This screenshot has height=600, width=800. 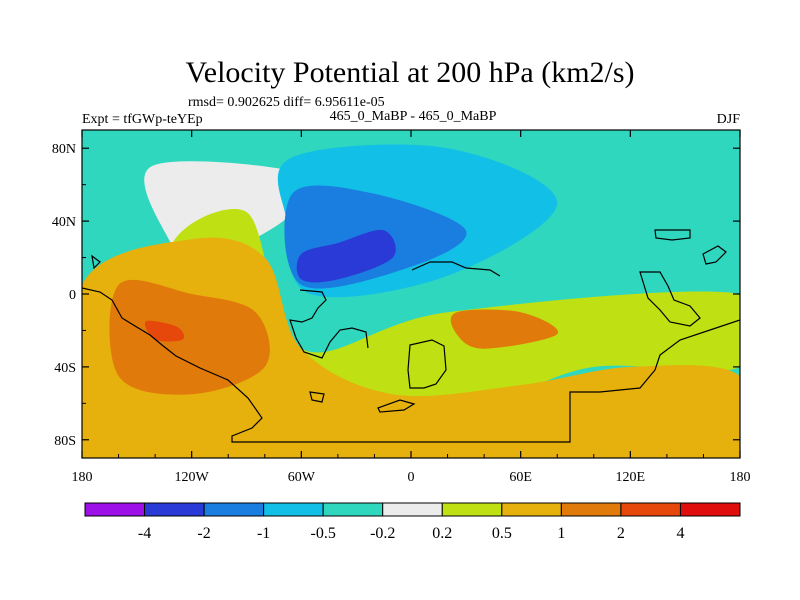 What do you see at coordinates (286, 102) in the screenshot?
I see `stats-line: rmsd= 0.902625 diff= 6.95611e-05` at bounding box center [286, 102].